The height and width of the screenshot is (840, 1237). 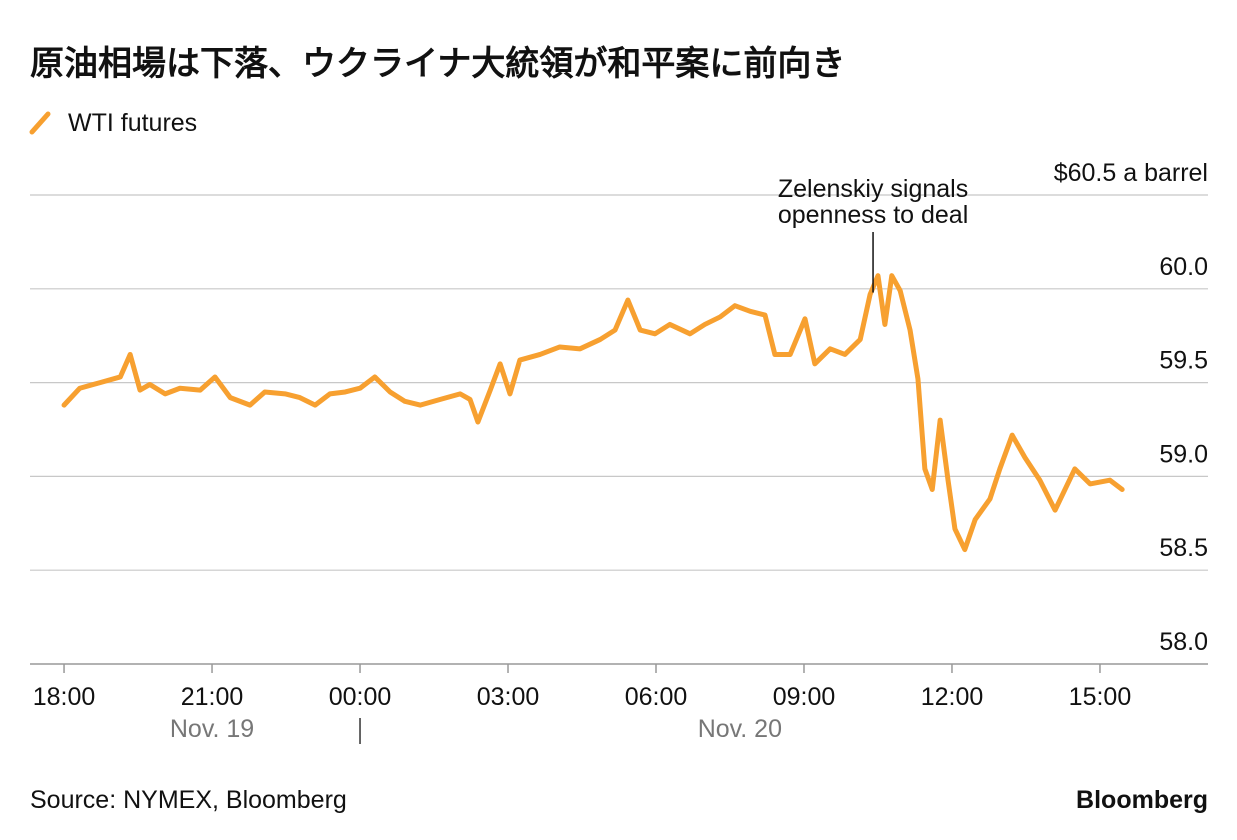 I want to click on y-tick-label: 58.5, so click(x=1183, y=548).